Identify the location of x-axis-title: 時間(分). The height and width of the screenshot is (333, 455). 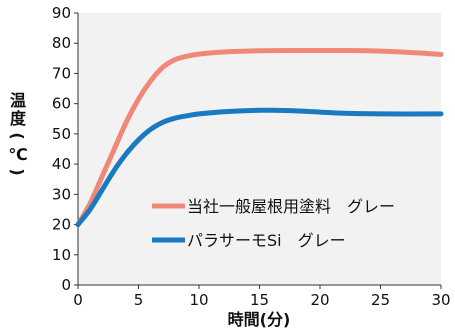
(259, 319).